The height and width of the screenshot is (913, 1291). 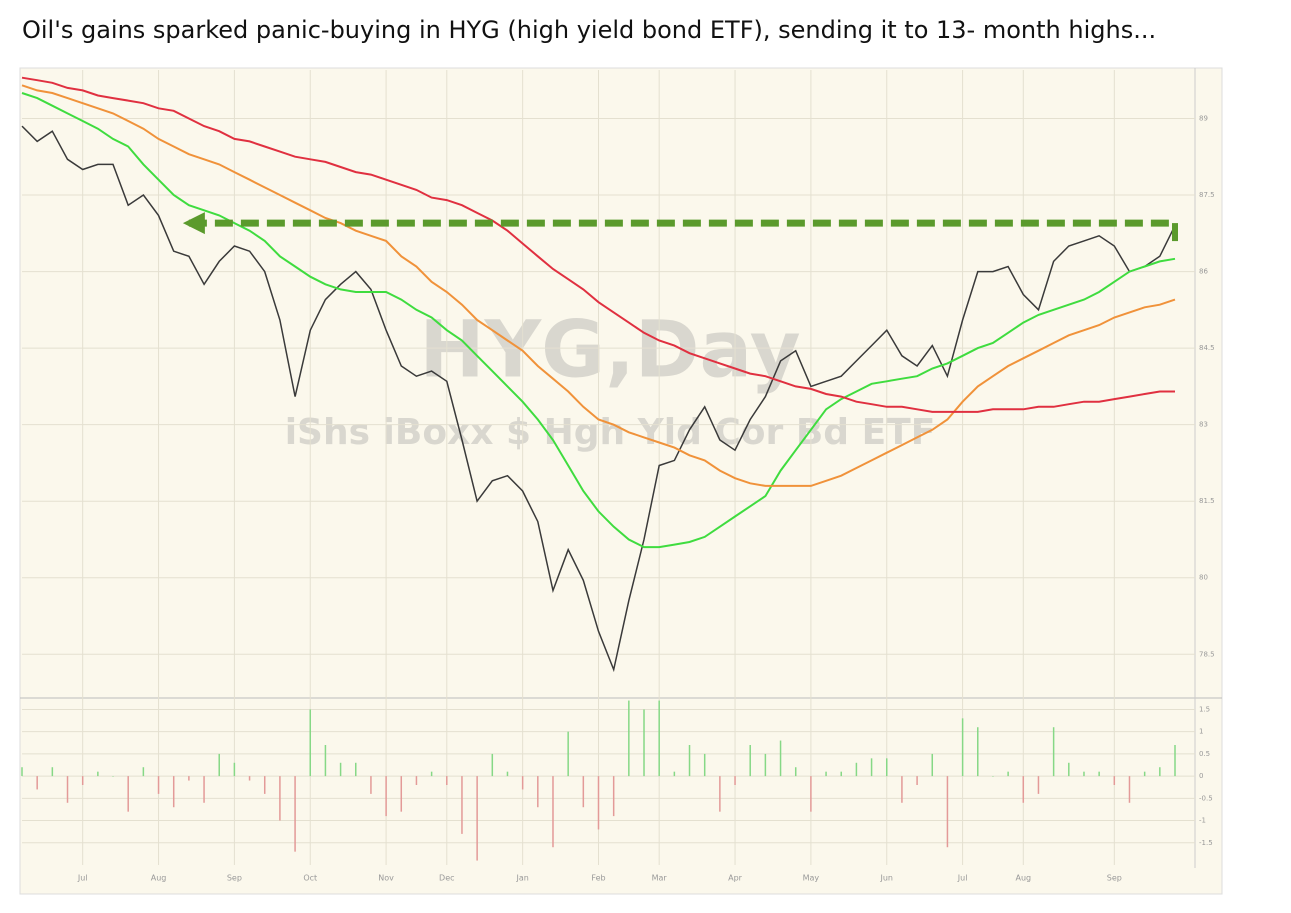 I want to click on y-tick-label: 87.5, so click(x=1207, y=195).